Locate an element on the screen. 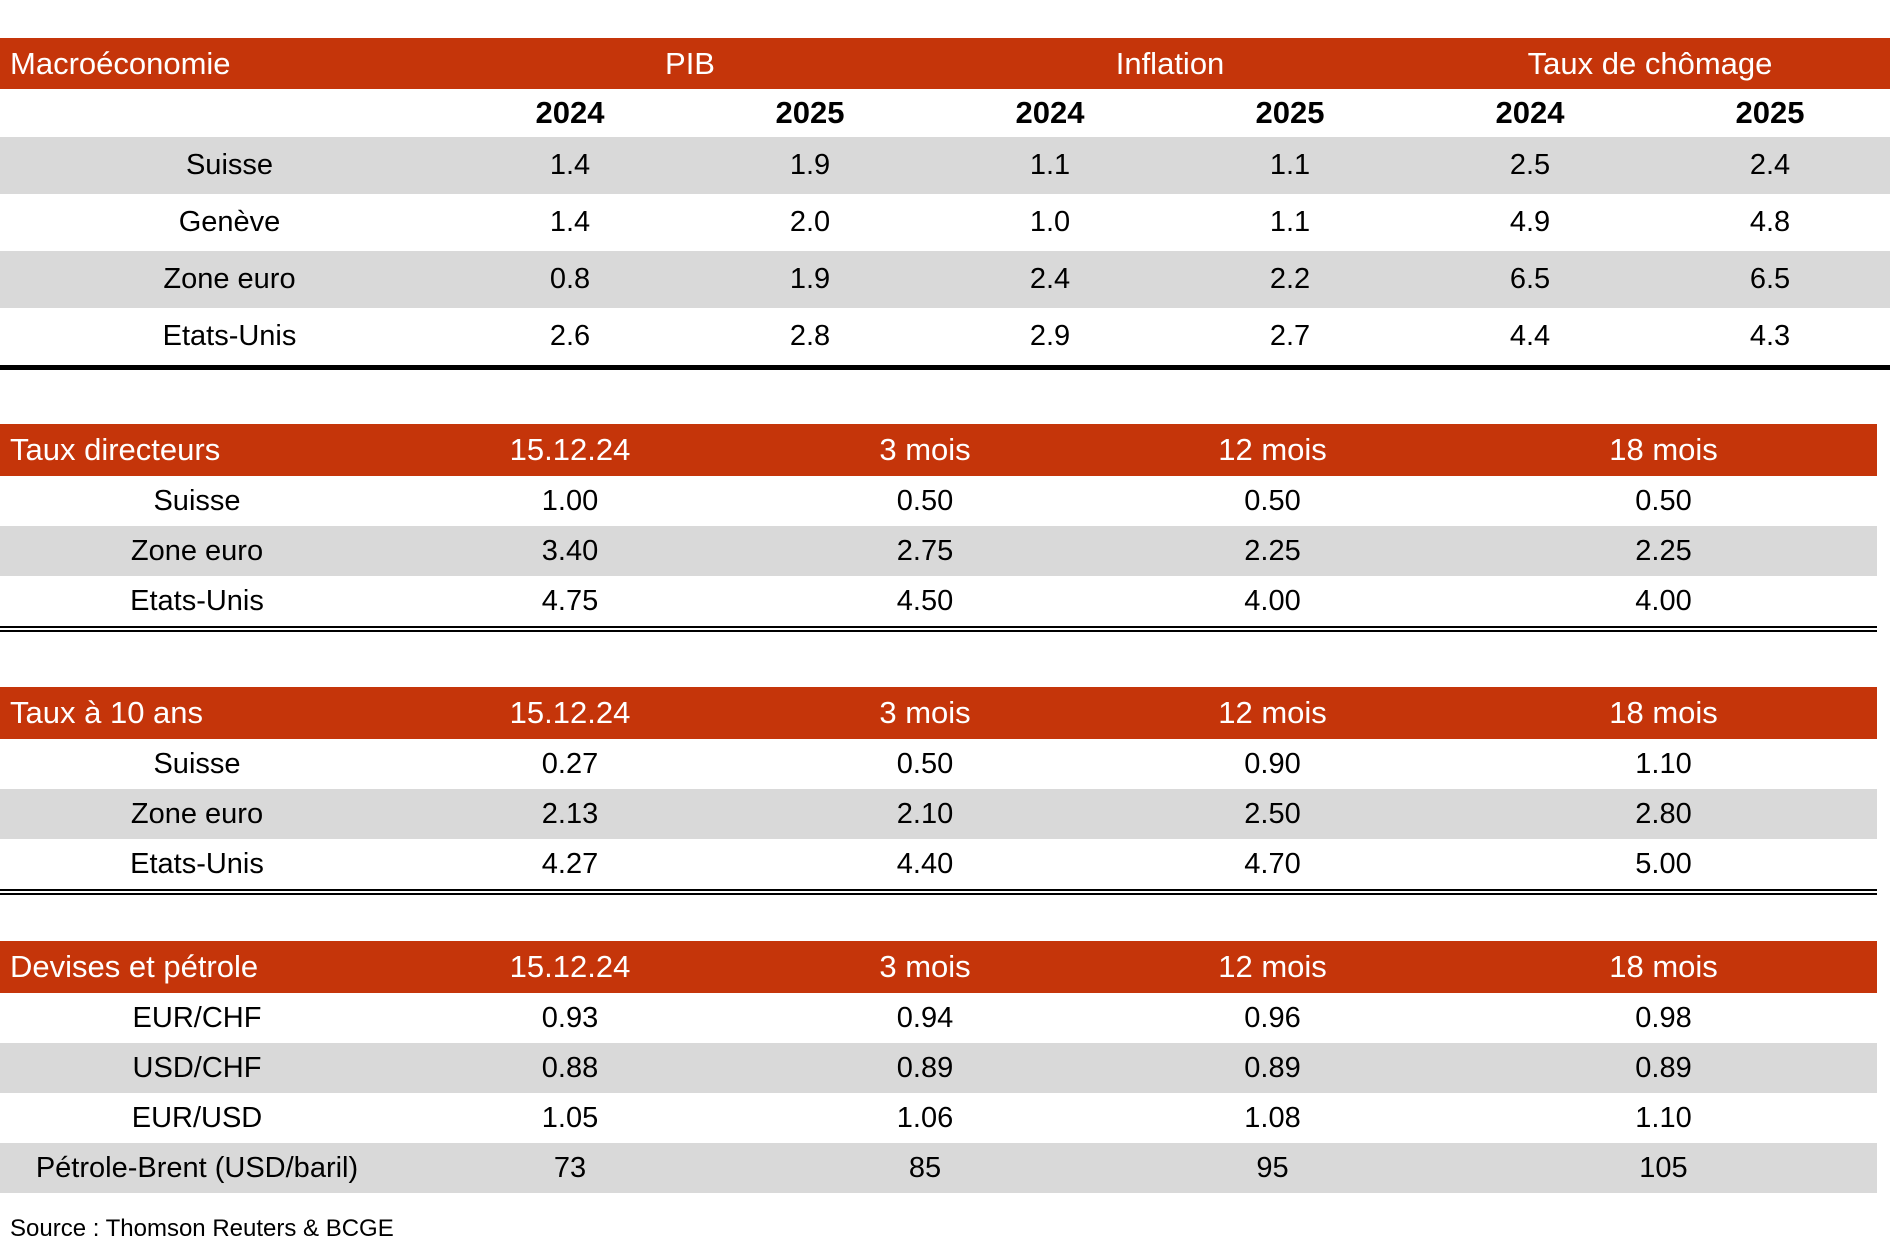  table-row: Suisse 1.4 1.9 1.1 1.1 2.5 2.4 is located at coordinates (945, 165).